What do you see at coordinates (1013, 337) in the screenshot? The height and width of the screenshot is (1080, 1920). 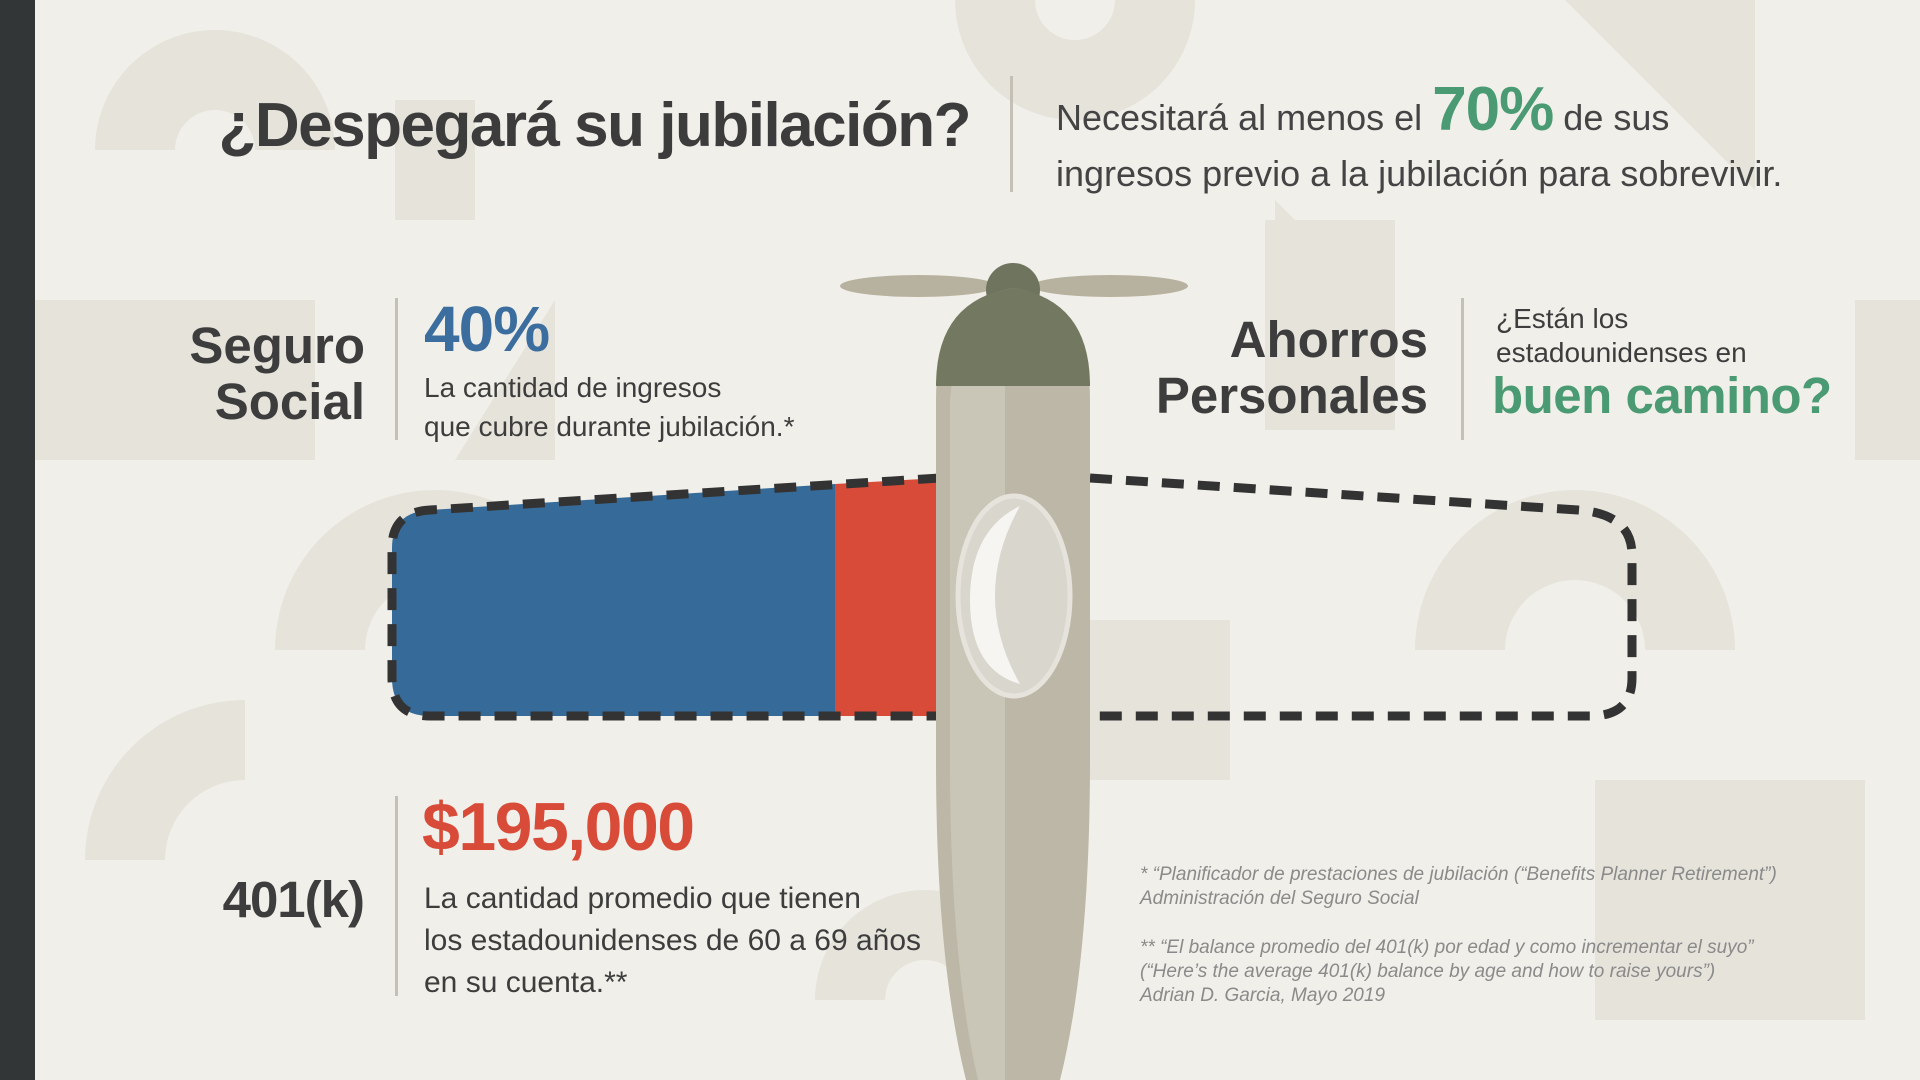 I see `fuselage-nose` at bounding box center [1013, 337].